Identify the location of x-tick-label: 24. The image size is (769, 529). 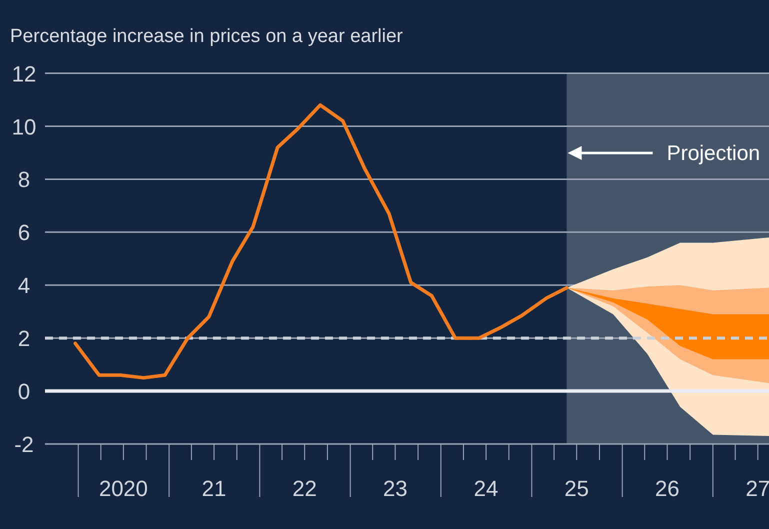
(486, 488).